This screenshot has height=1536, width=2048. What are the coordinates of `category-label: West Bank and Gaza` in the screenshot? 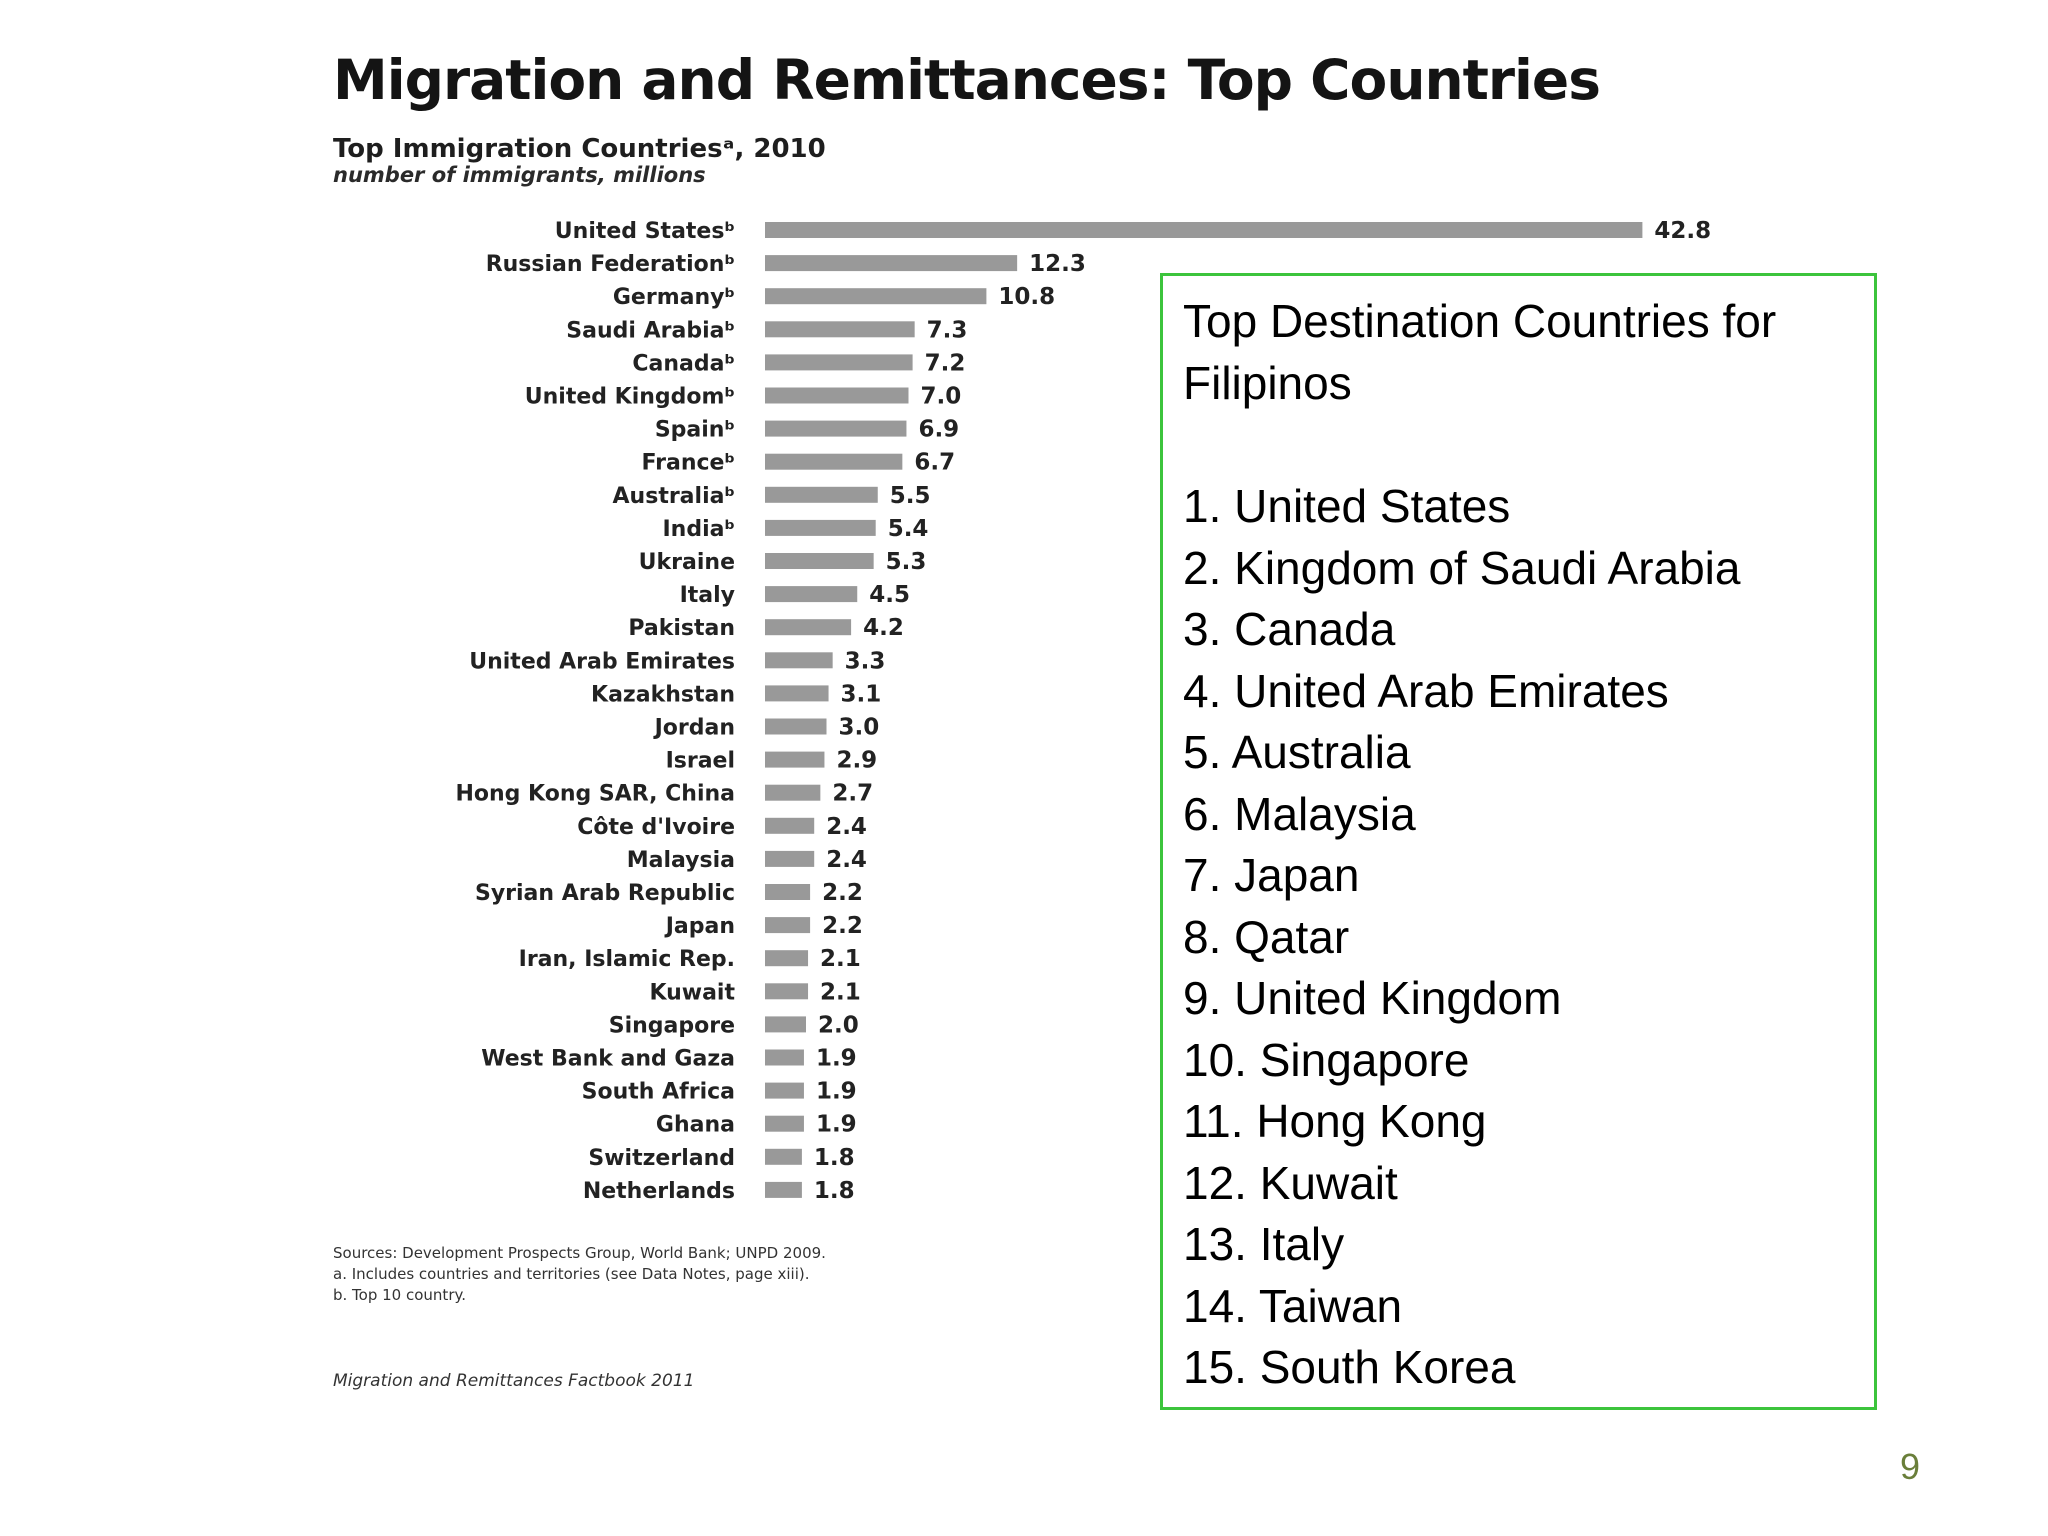 It's located at (608, 1059).